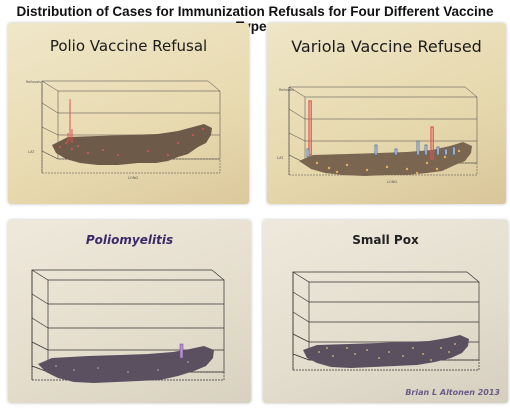 The height and width of the screenshot is (409, 510). I want to click on panel-title: Poliomyelitis, so click(129, 240).